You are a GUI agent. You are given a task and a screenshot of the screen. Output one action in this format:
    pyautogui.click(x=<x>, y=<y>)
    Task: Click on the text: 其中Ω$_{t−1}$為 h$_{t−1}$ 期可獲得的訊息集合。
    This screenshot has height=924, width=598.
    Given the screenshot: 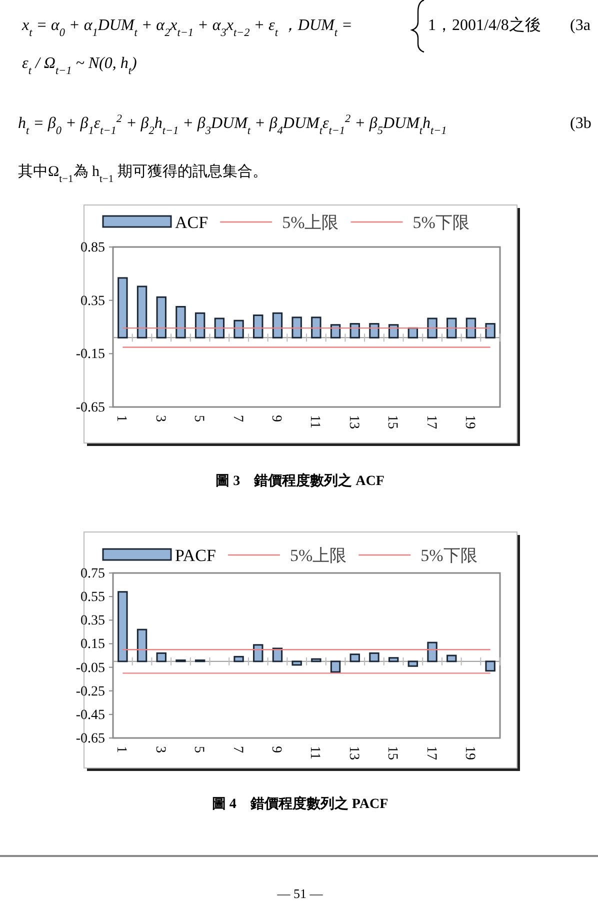 What is the action you would take?
    pyautogui.click(x=143, y=173)
    